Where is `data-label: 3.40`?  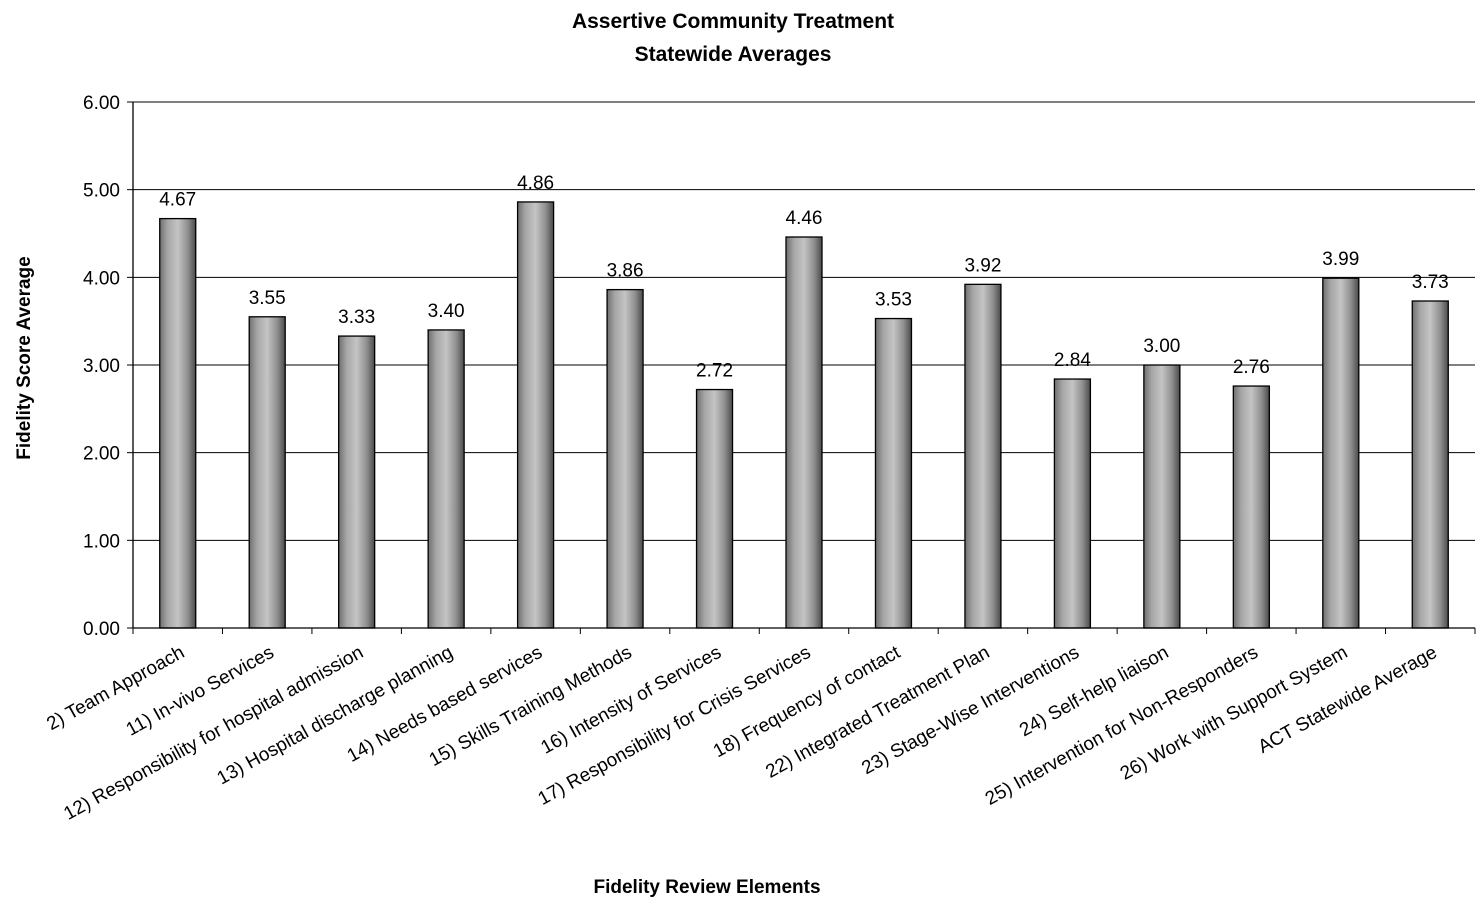
data-label: 3.40 is located at coordinates (446, 311).